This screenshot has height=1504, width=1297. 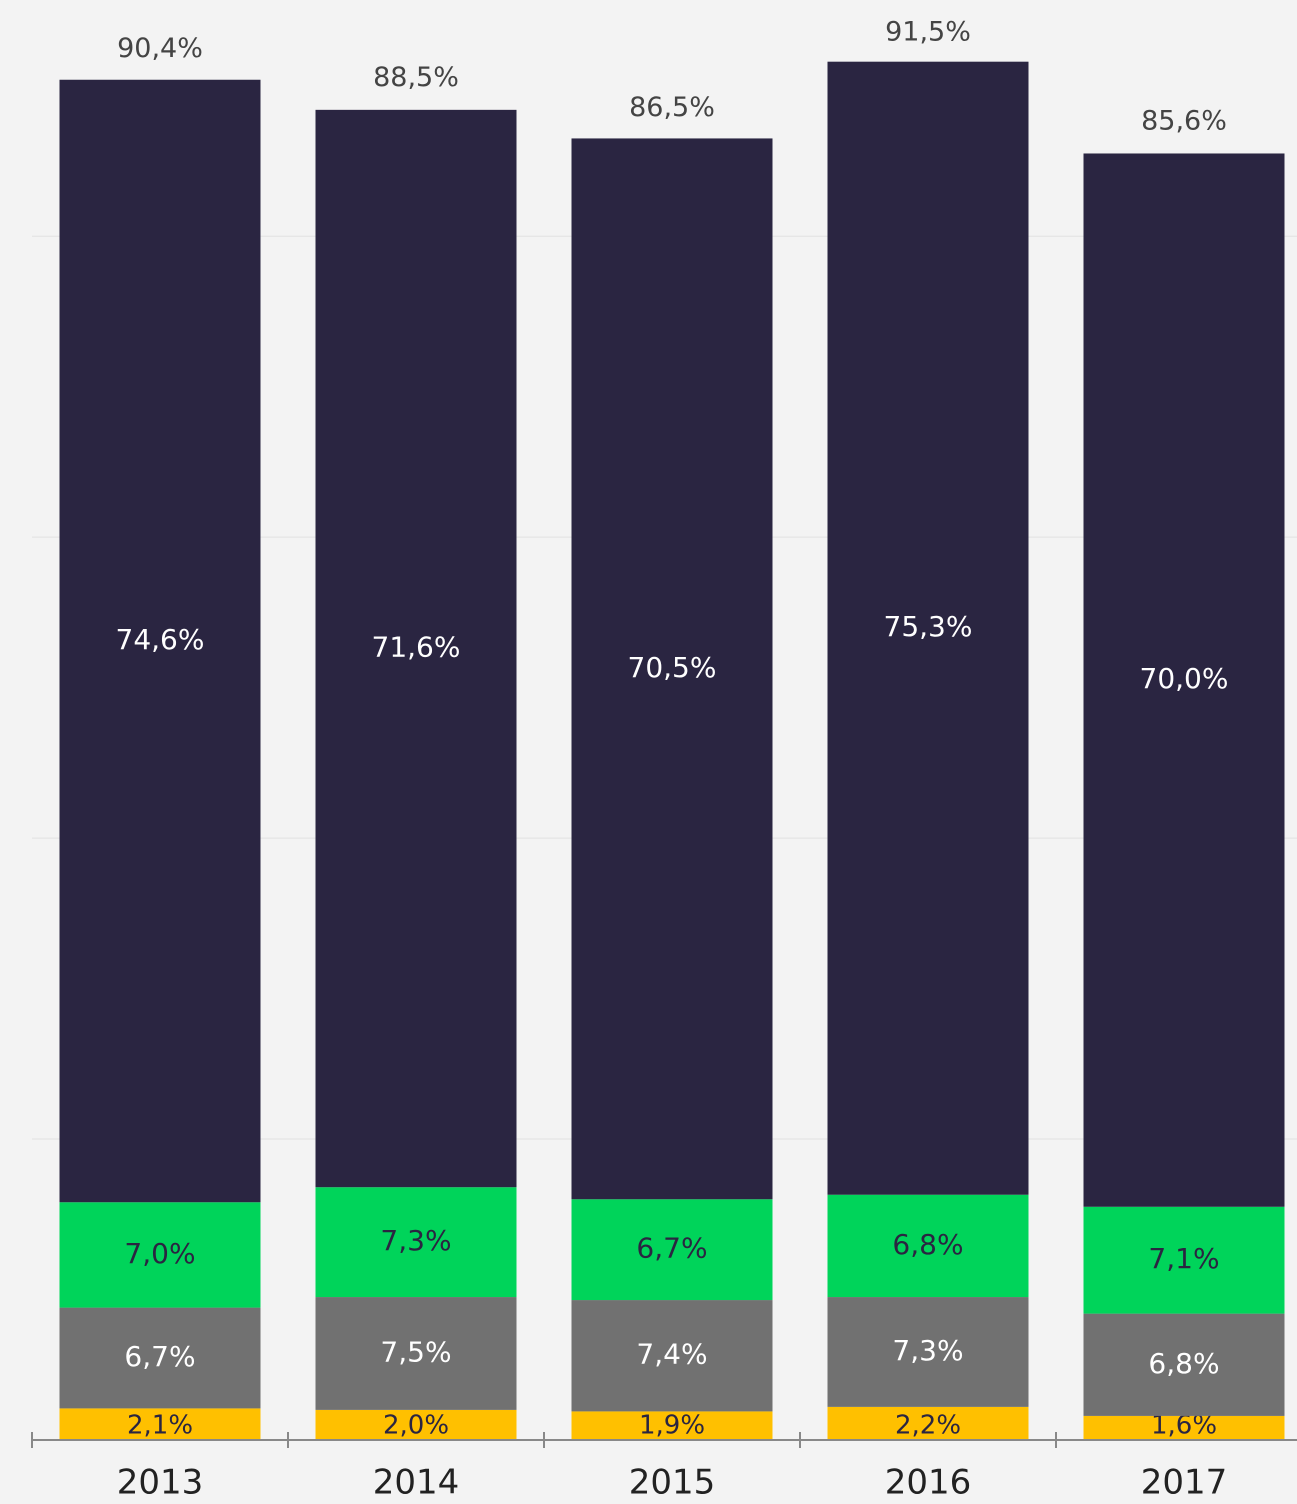 I want to click on value-label: 7,0%, so click(x=159, y=1253).